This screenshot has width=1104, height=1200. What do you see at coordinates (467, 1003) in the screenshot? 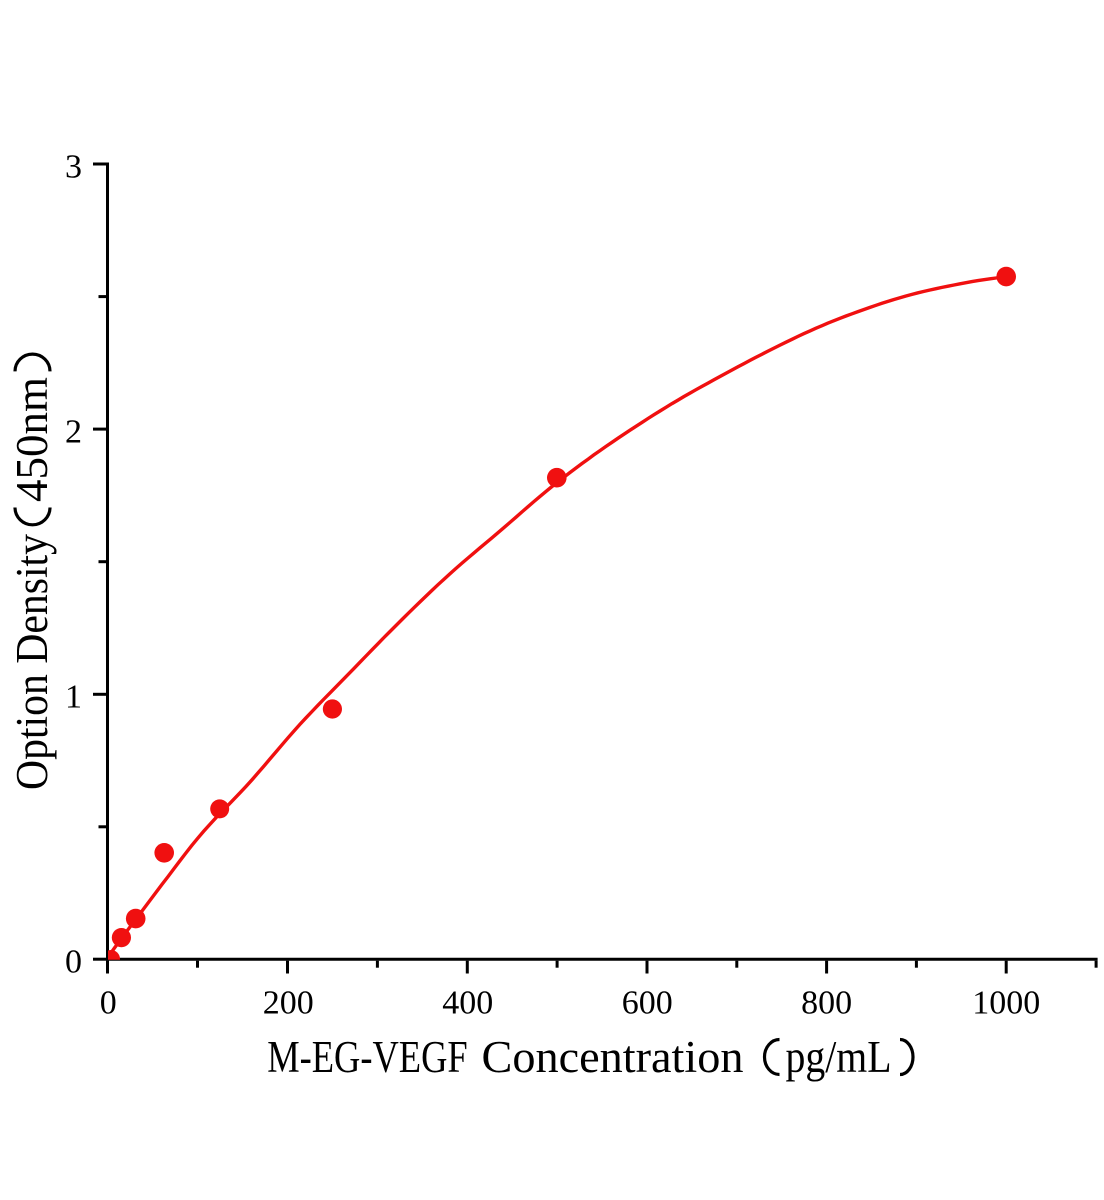
I see `svg-text: 400` at bounding box center [467, 1003].